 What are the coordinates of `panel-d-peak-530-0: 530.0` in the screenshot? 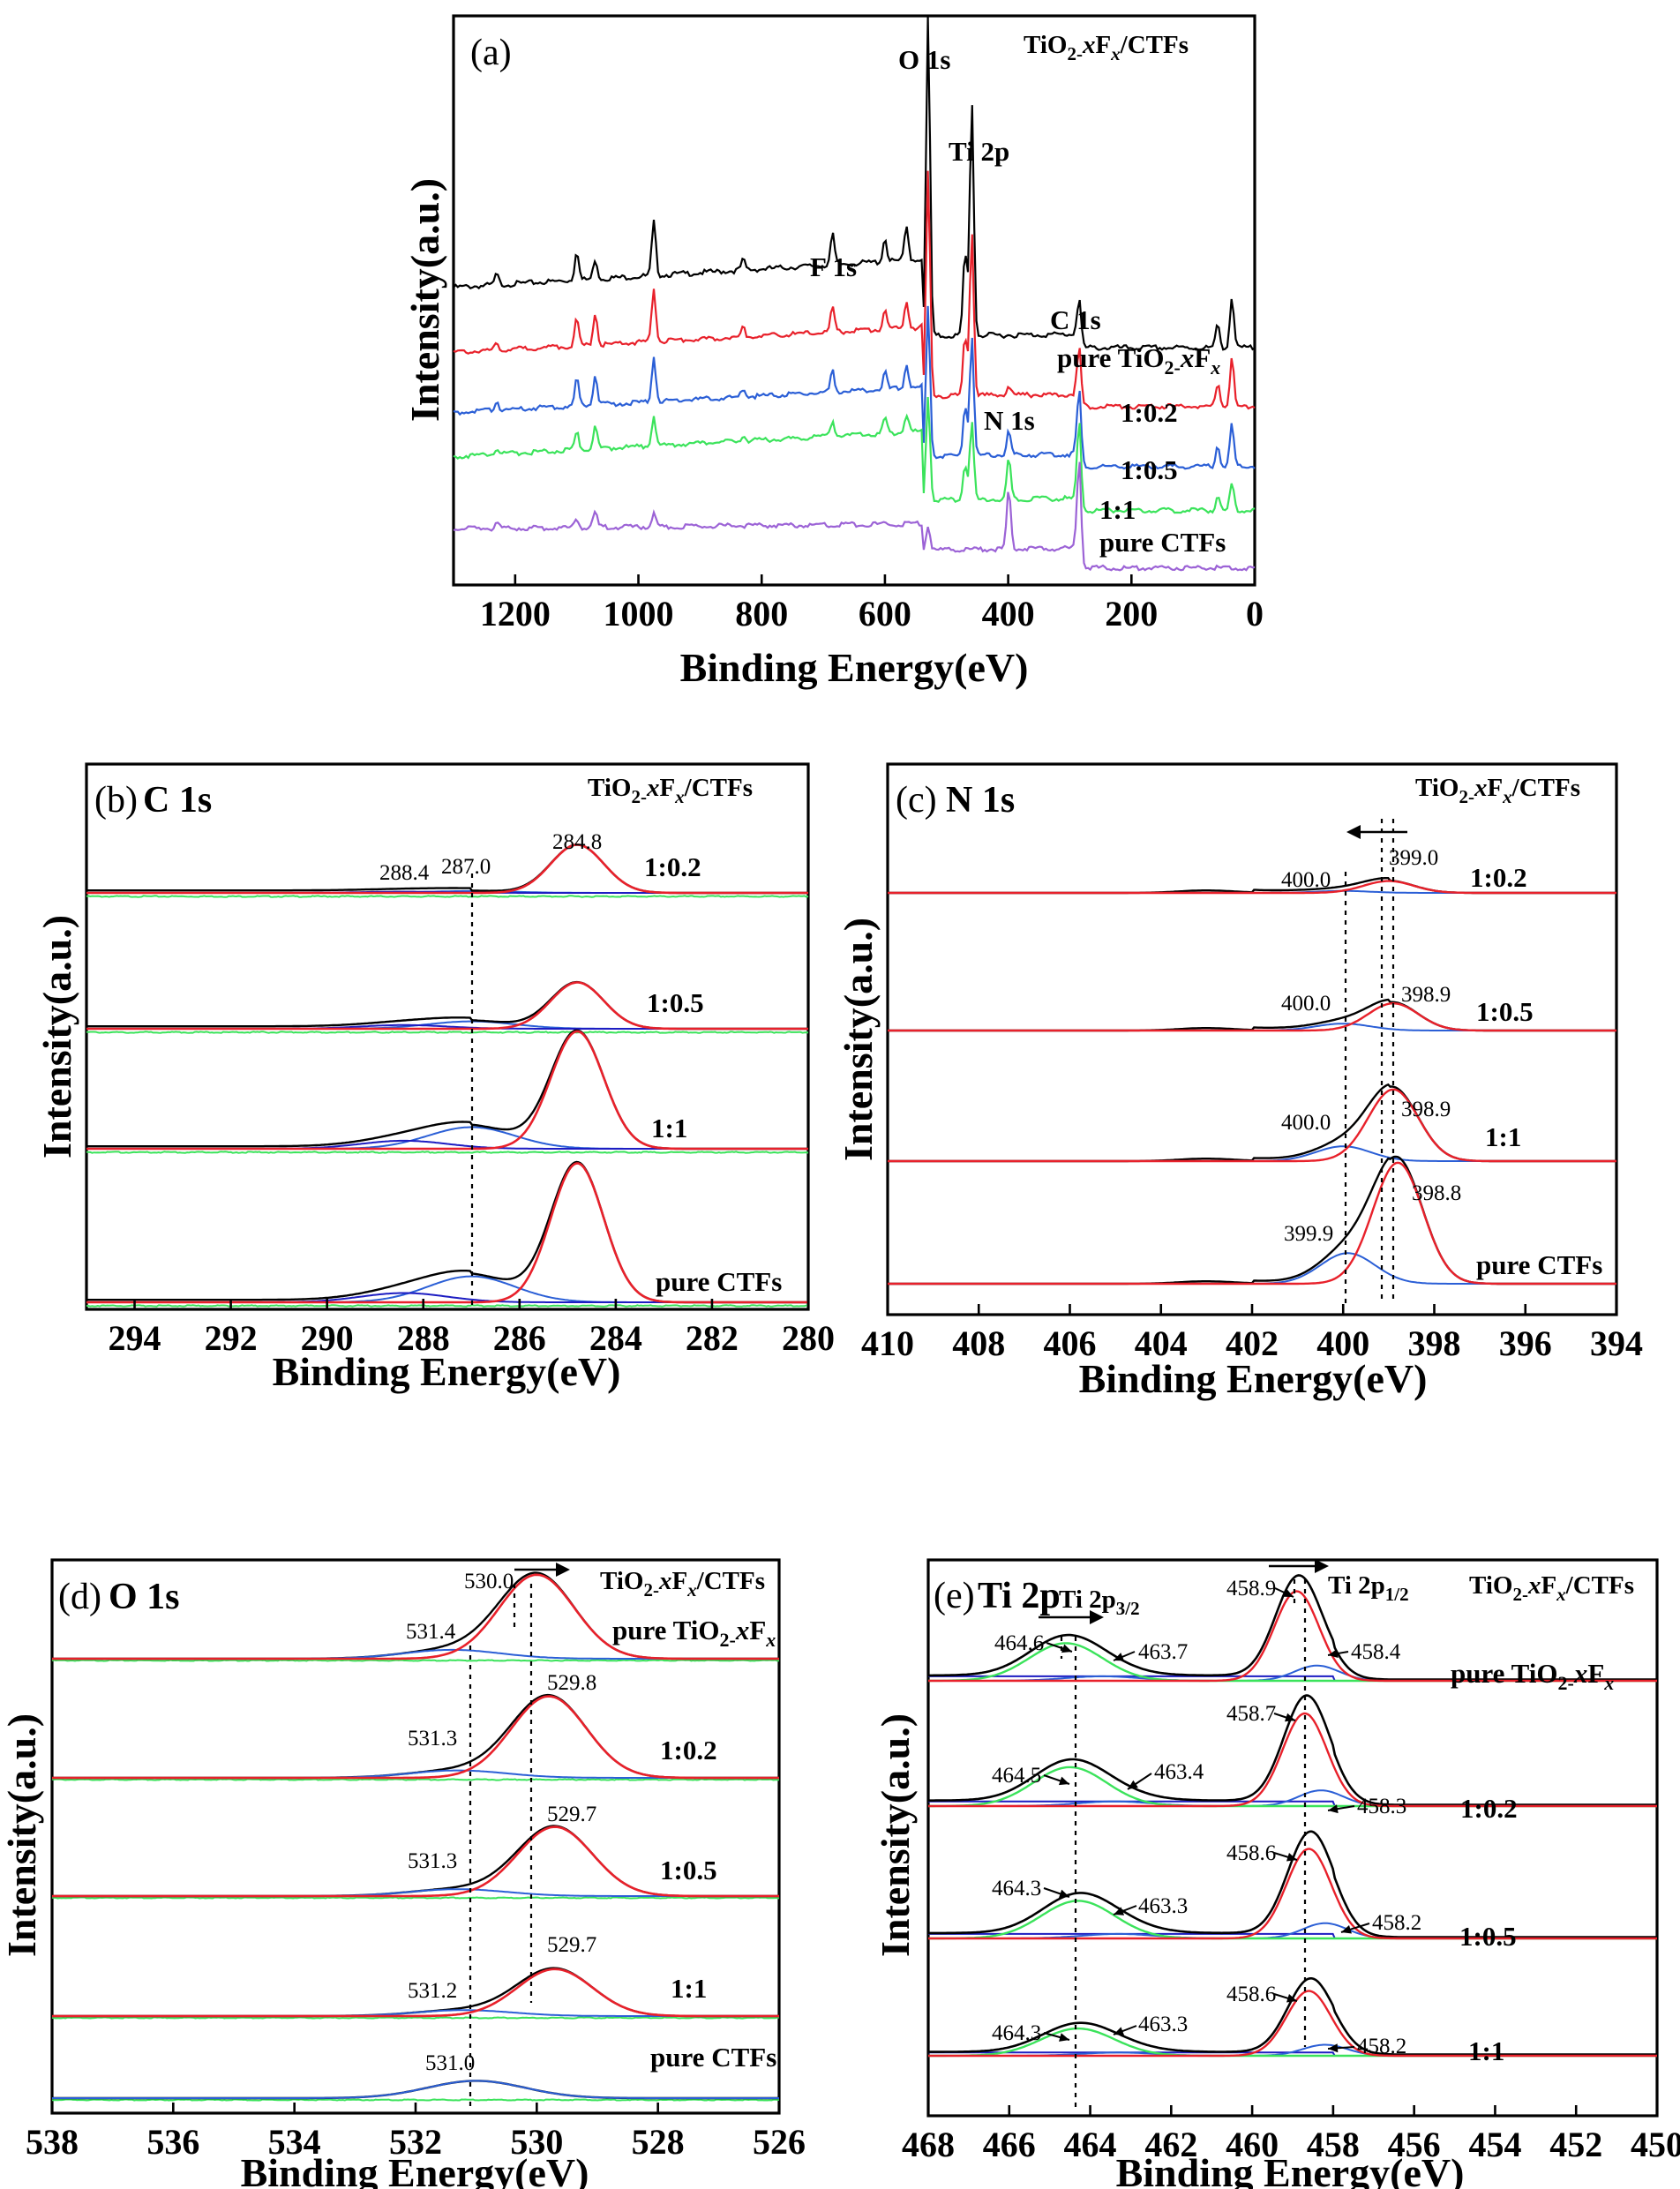 It's located at (489, 1581).